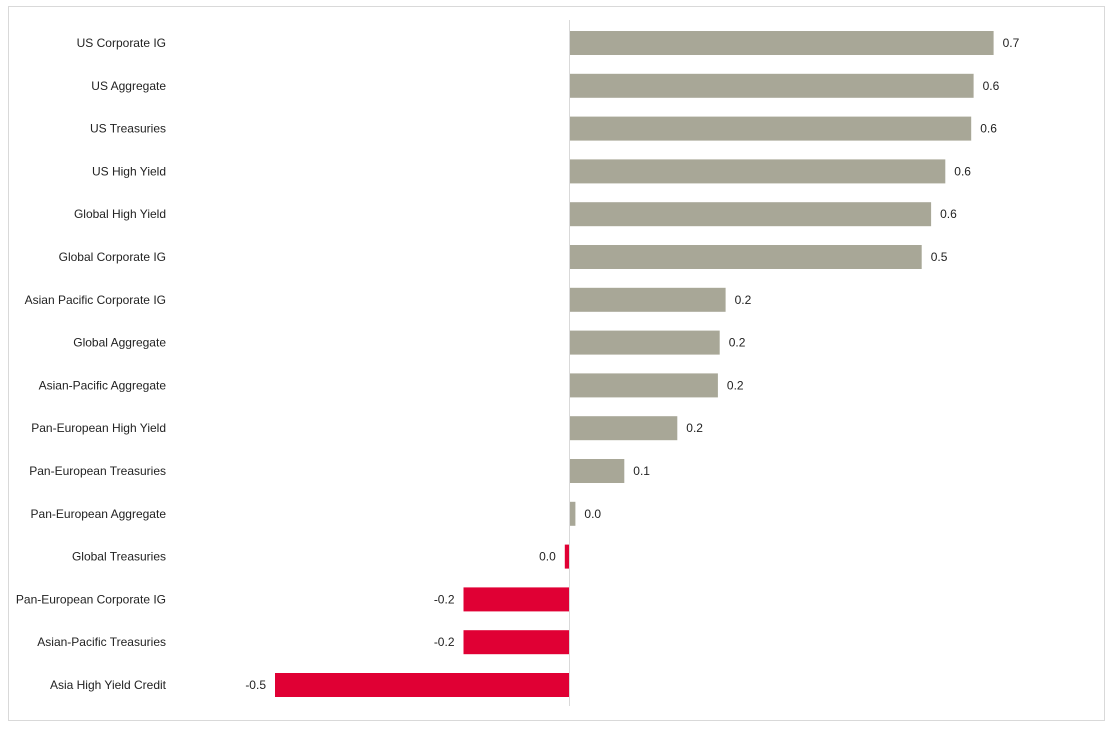 The width and height of the screenshot is (1112, 732). What do you see at coordinates (91, 599) in the screenshot?
I see `category-label-pan-european-corporate-ig: Pan-European Corporate IG` at bounding box center [91, 599].